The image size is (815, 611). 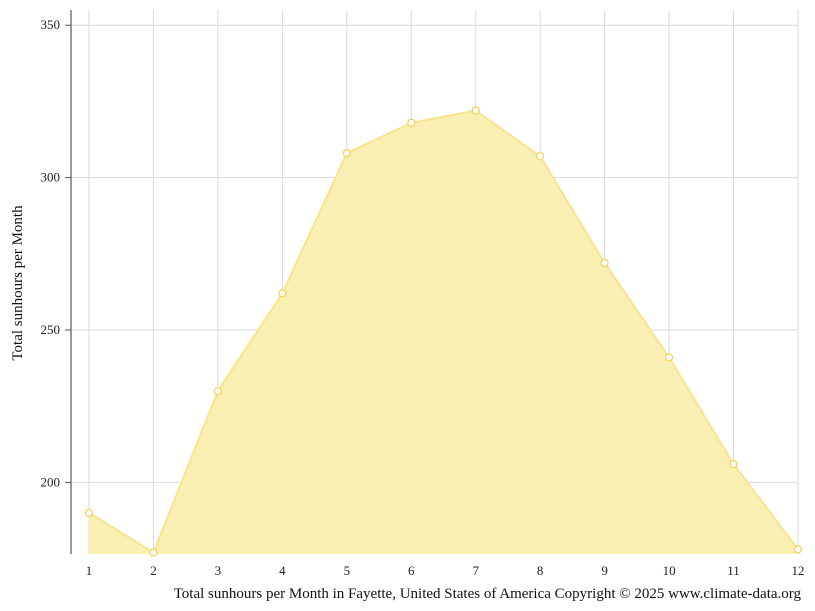 I want to click on x-tick-label-7: 7, so click(x=475, y=570).